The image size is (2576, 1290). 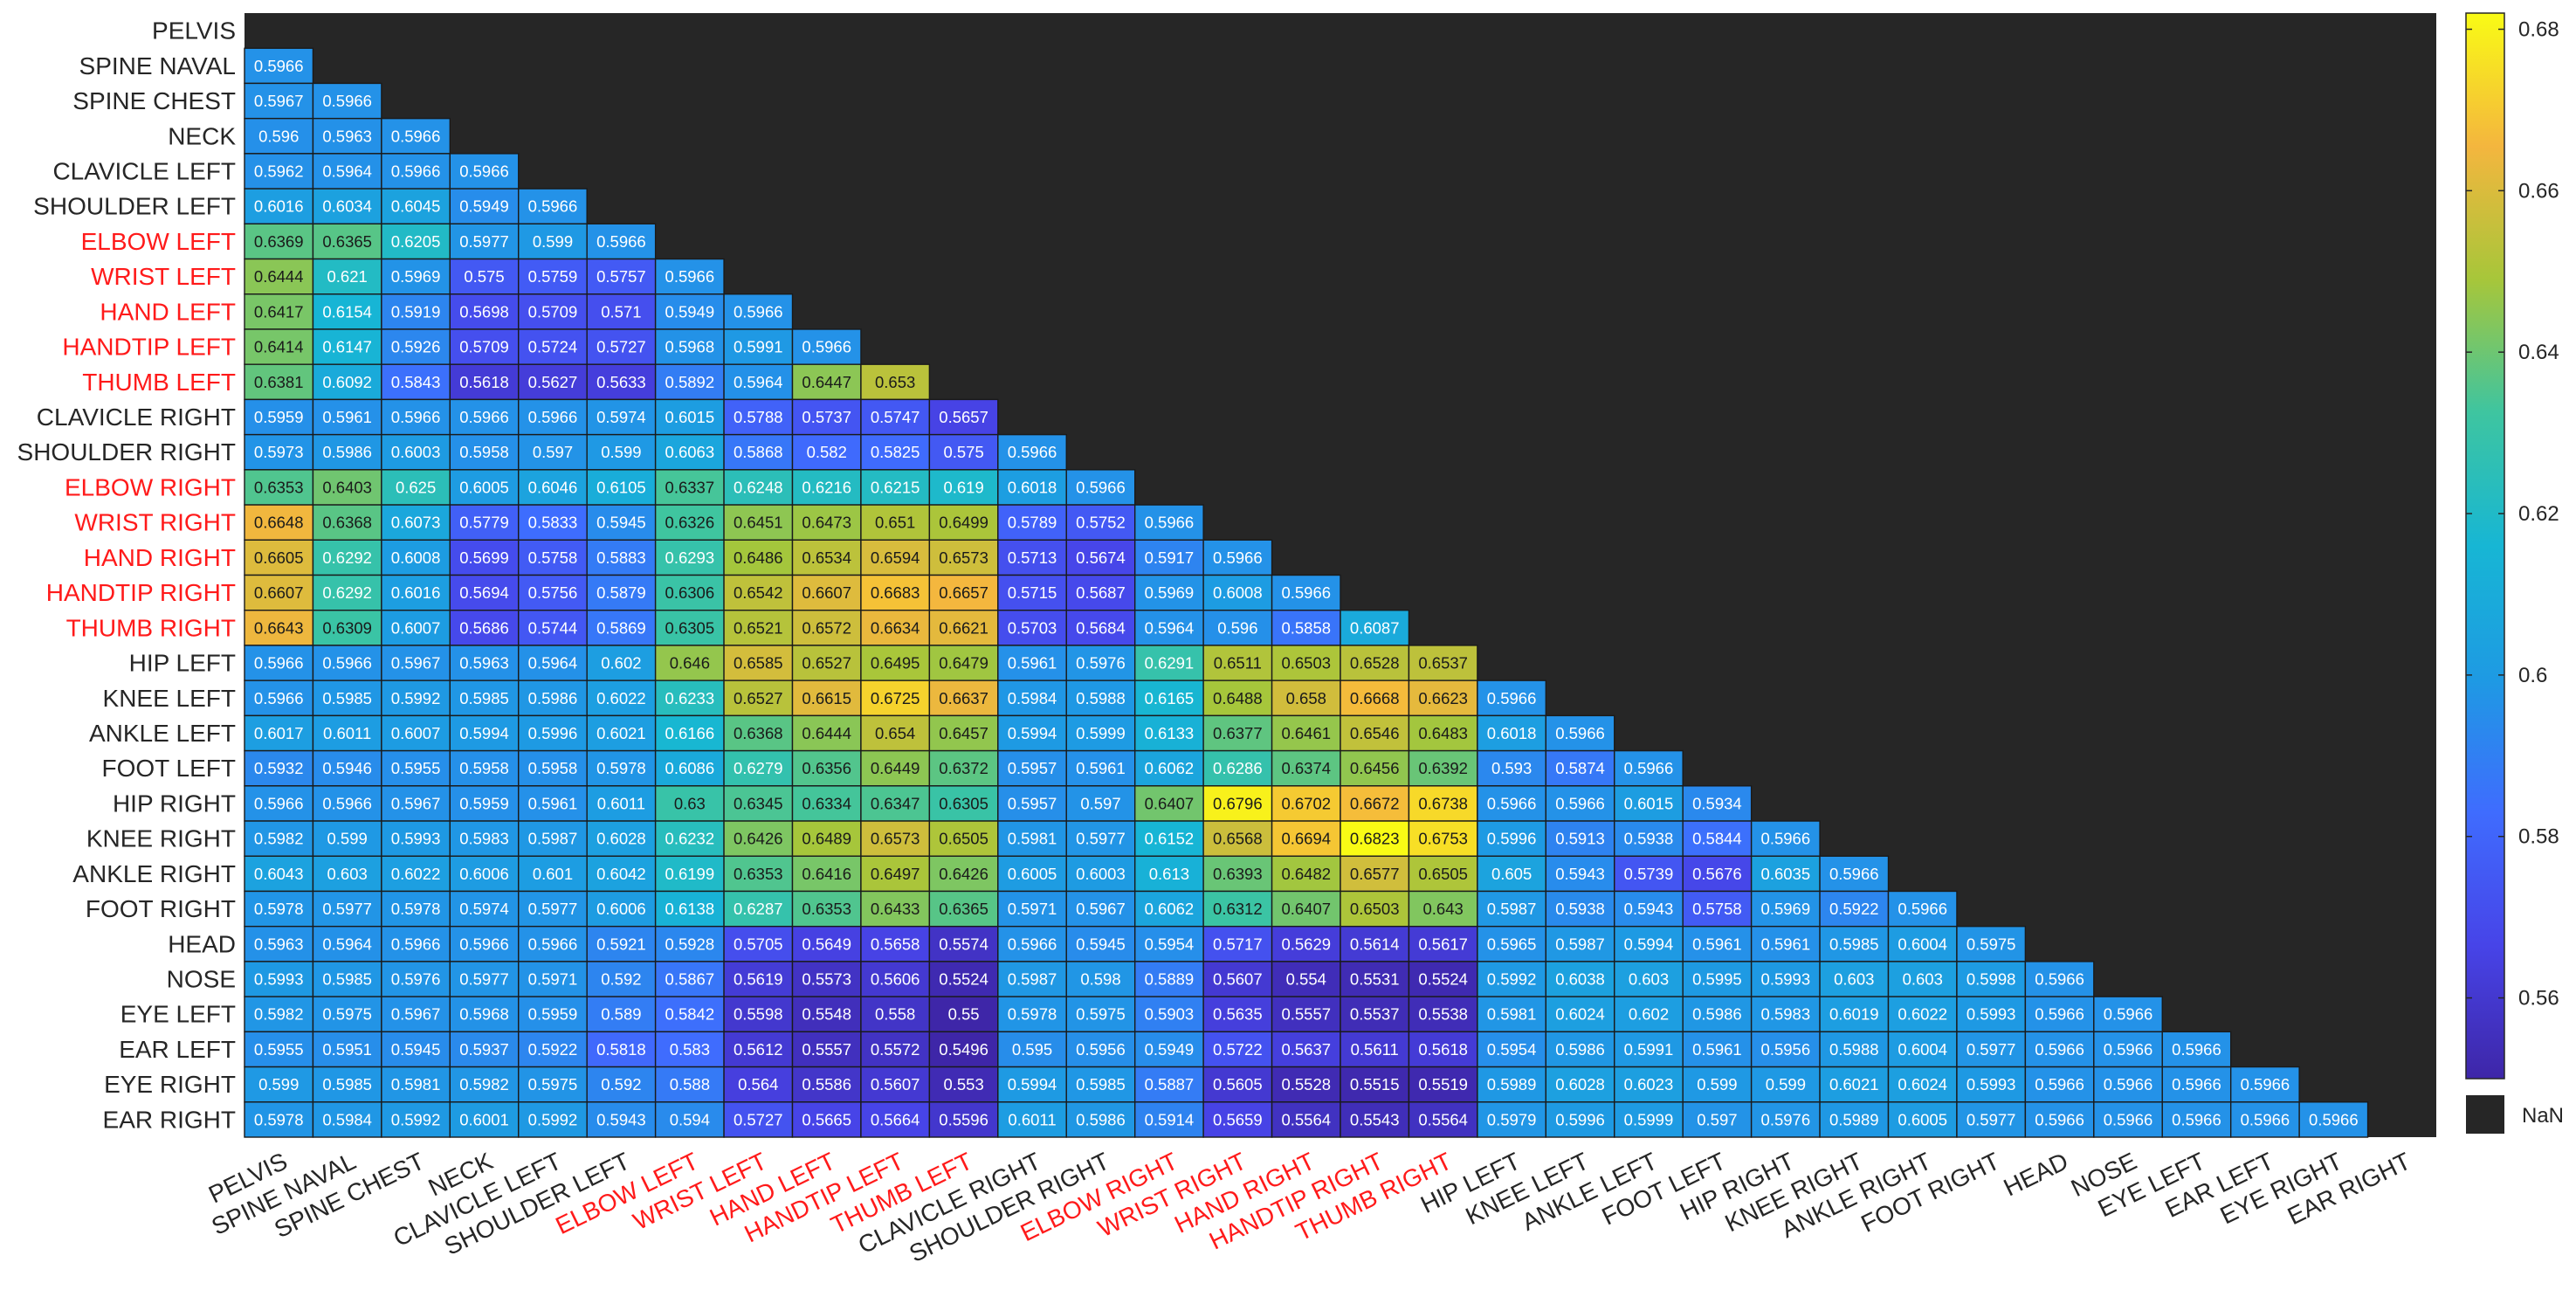 What do you see at coordinates (484, 1014) in the screenshot?
I see `heatmap-cell-value: 0.5968` at bounding box center [484, 1014].